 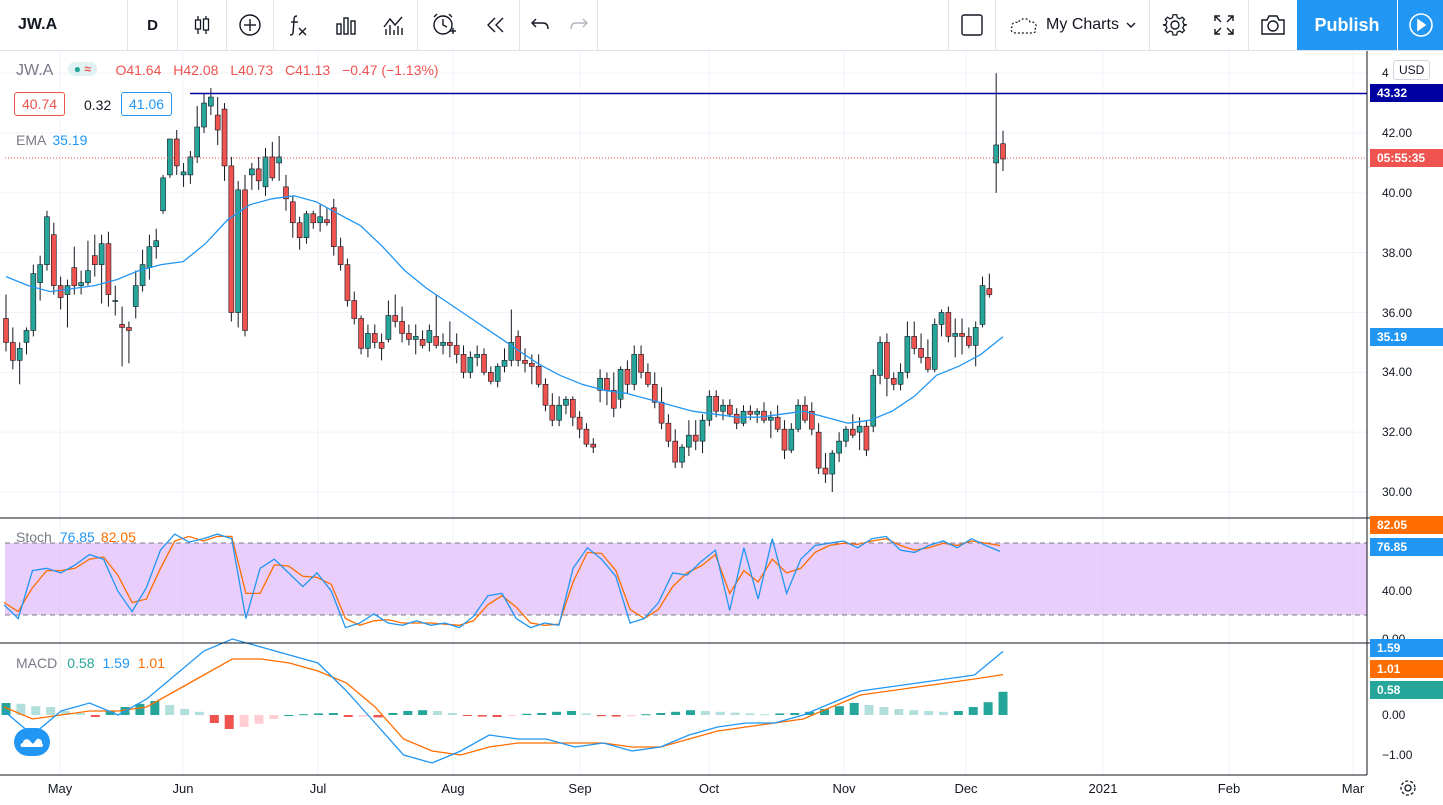 What do you see at coordinates (147, 104) in the screenshot?
I see `buy-price-box: 41.06` at bounding box center [147, 104].